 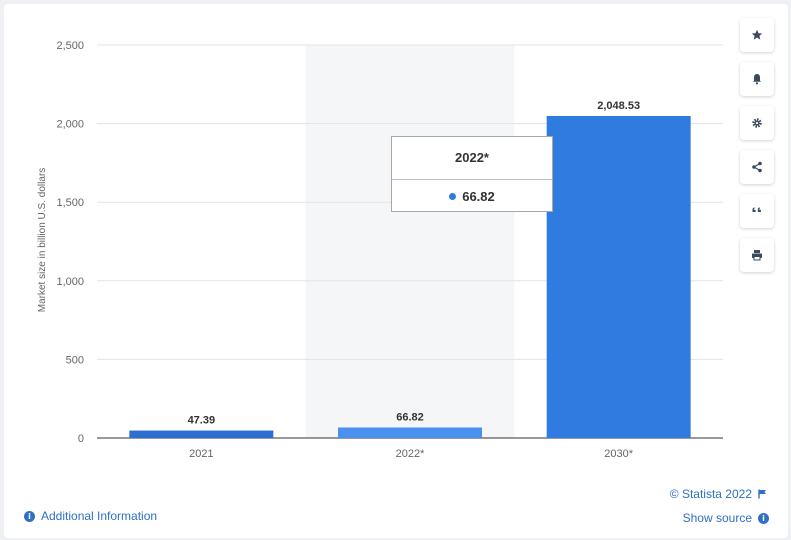 I want to click on quote-icon, so click(x=756, y=209).